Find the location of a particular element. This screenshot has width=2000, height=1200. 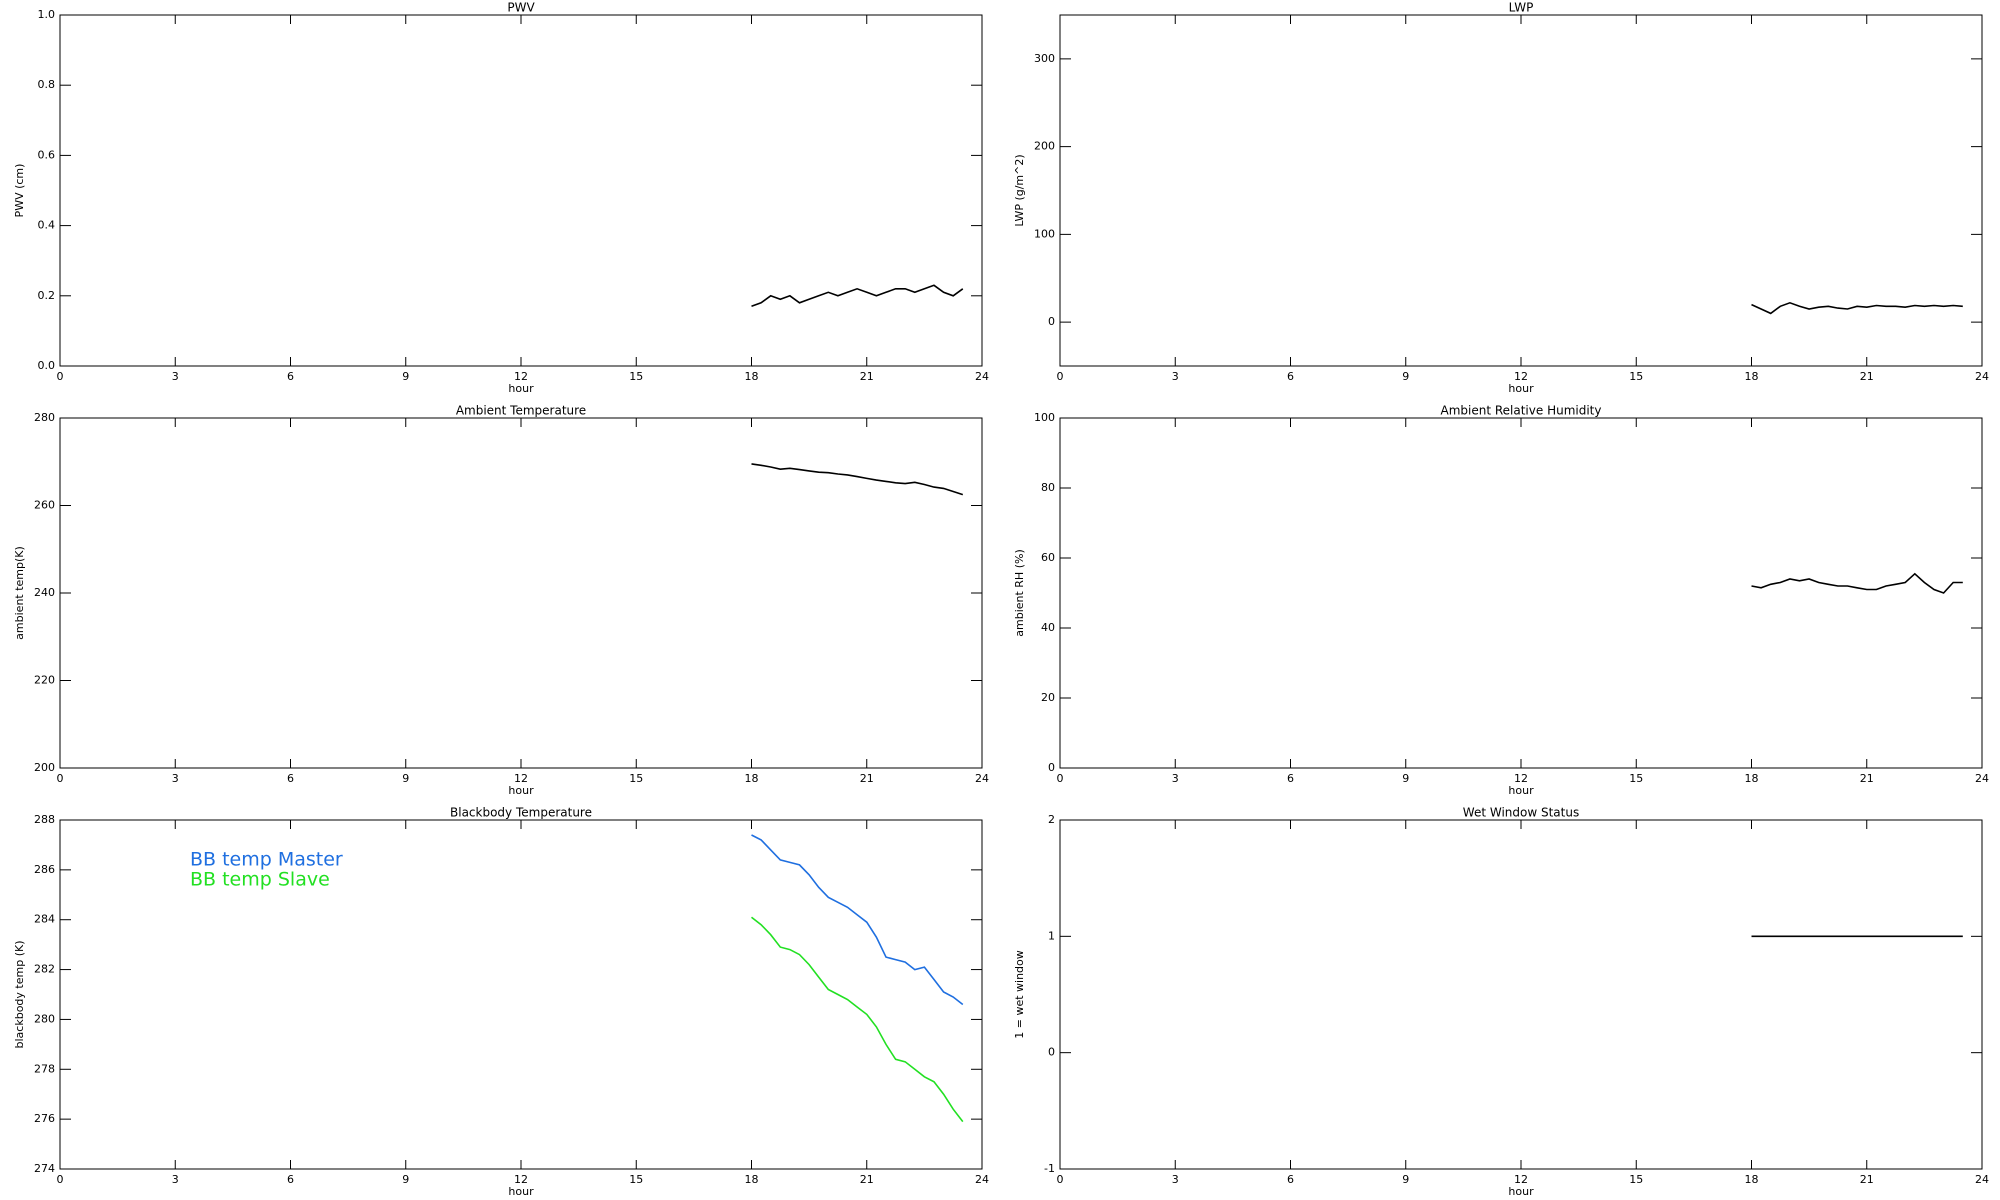

y-tick-label: 284 is located at coordinates (44, 919).